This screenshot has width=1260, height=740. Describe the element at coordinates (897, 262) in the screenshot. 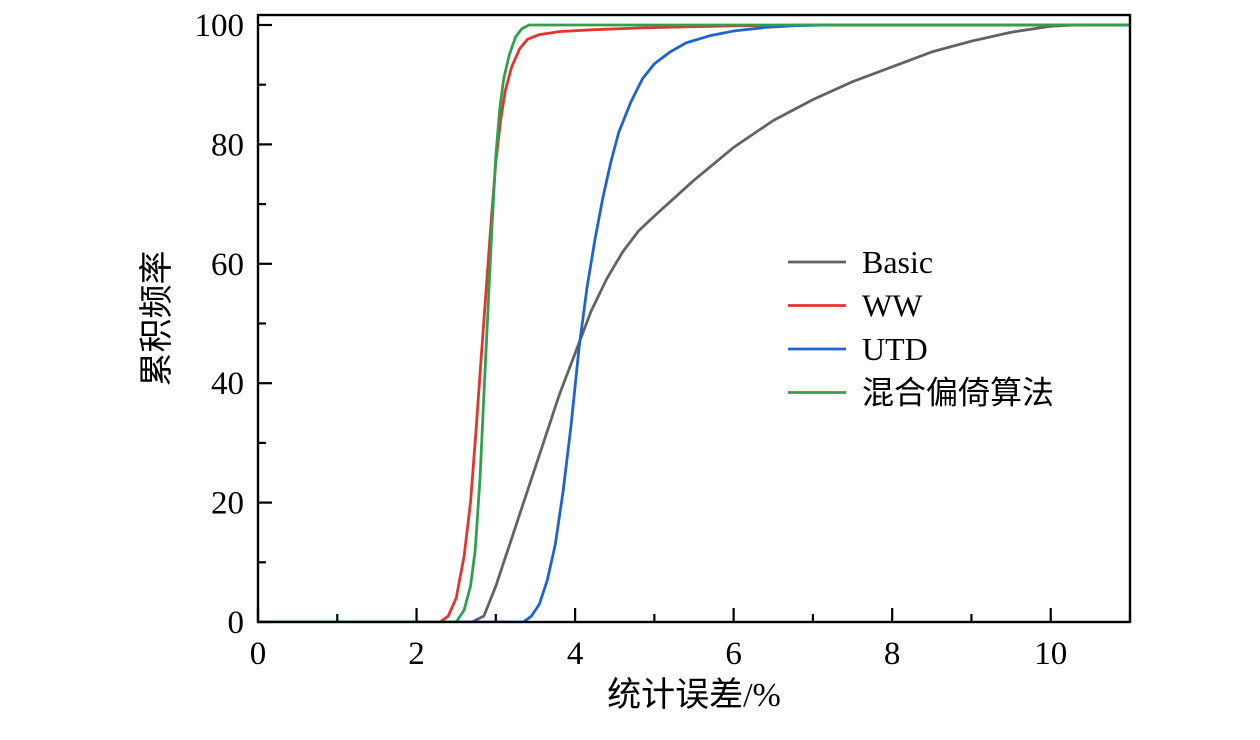

I see `legend-label-0: Basic` at that location.